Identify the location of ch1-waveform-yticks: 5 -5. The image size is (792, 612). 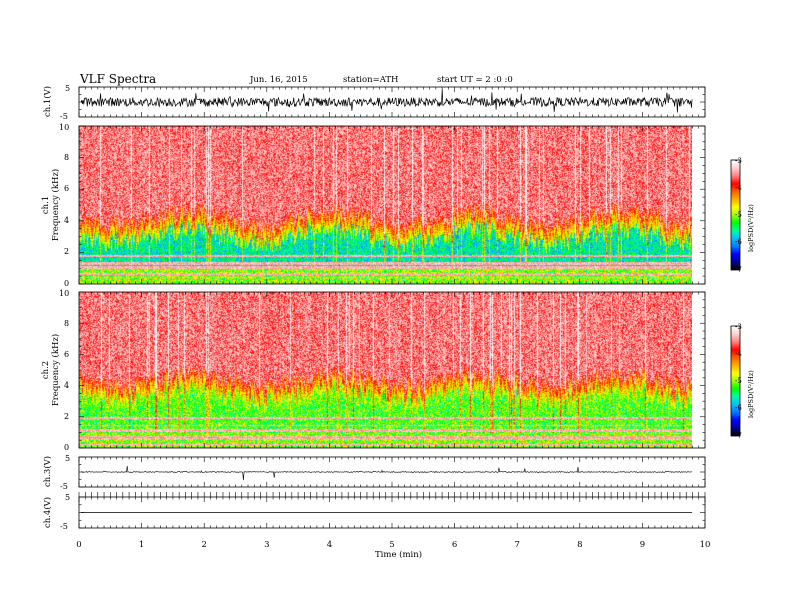
(65, 102).